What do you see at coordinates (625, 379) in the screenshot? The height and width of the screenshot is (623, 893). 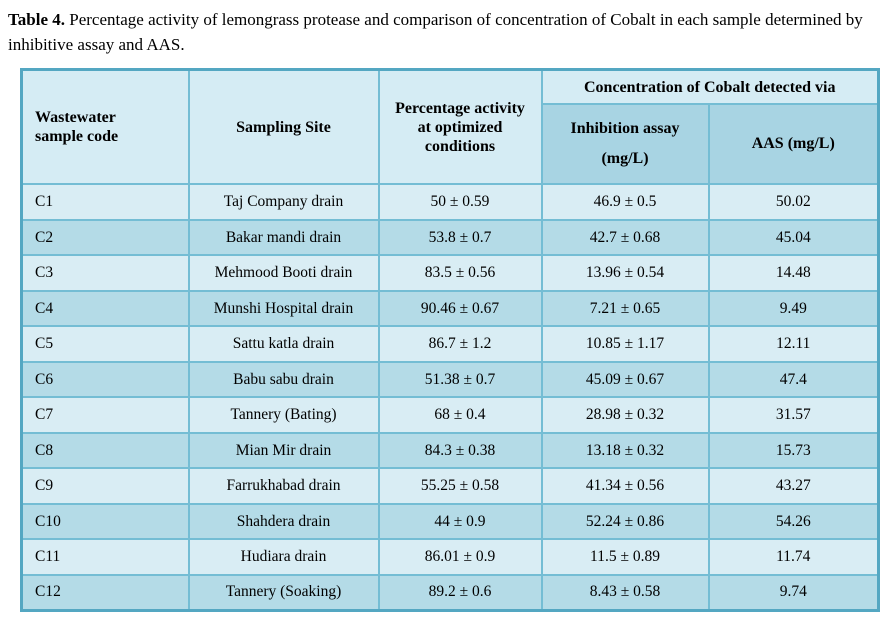 I see `inhibition-cell: 45.09 ± 0.67` at bounding box center [625, 379].